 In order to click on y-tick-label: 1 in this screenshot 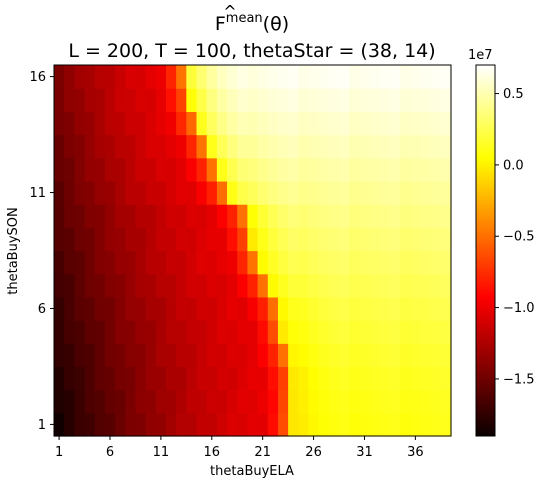, I will do `click(42, 425)`.